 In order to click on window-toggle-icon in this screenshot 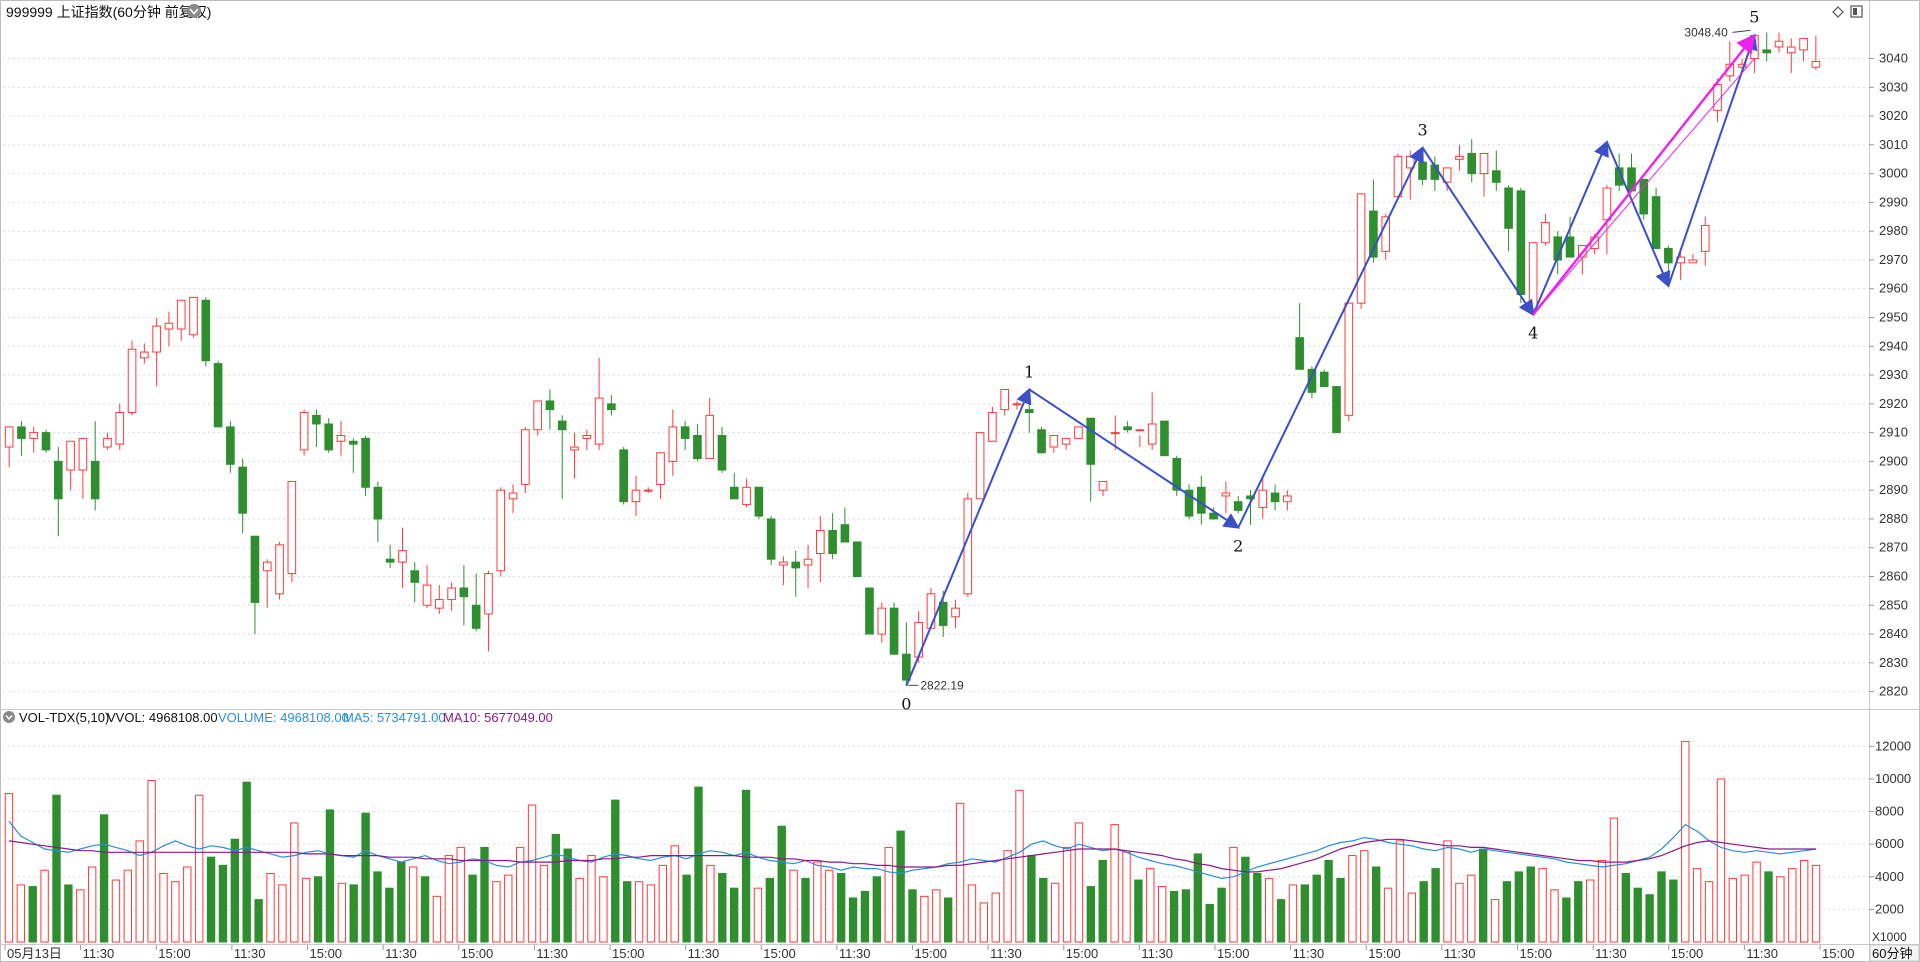, I will do `click(1856, 11)`.